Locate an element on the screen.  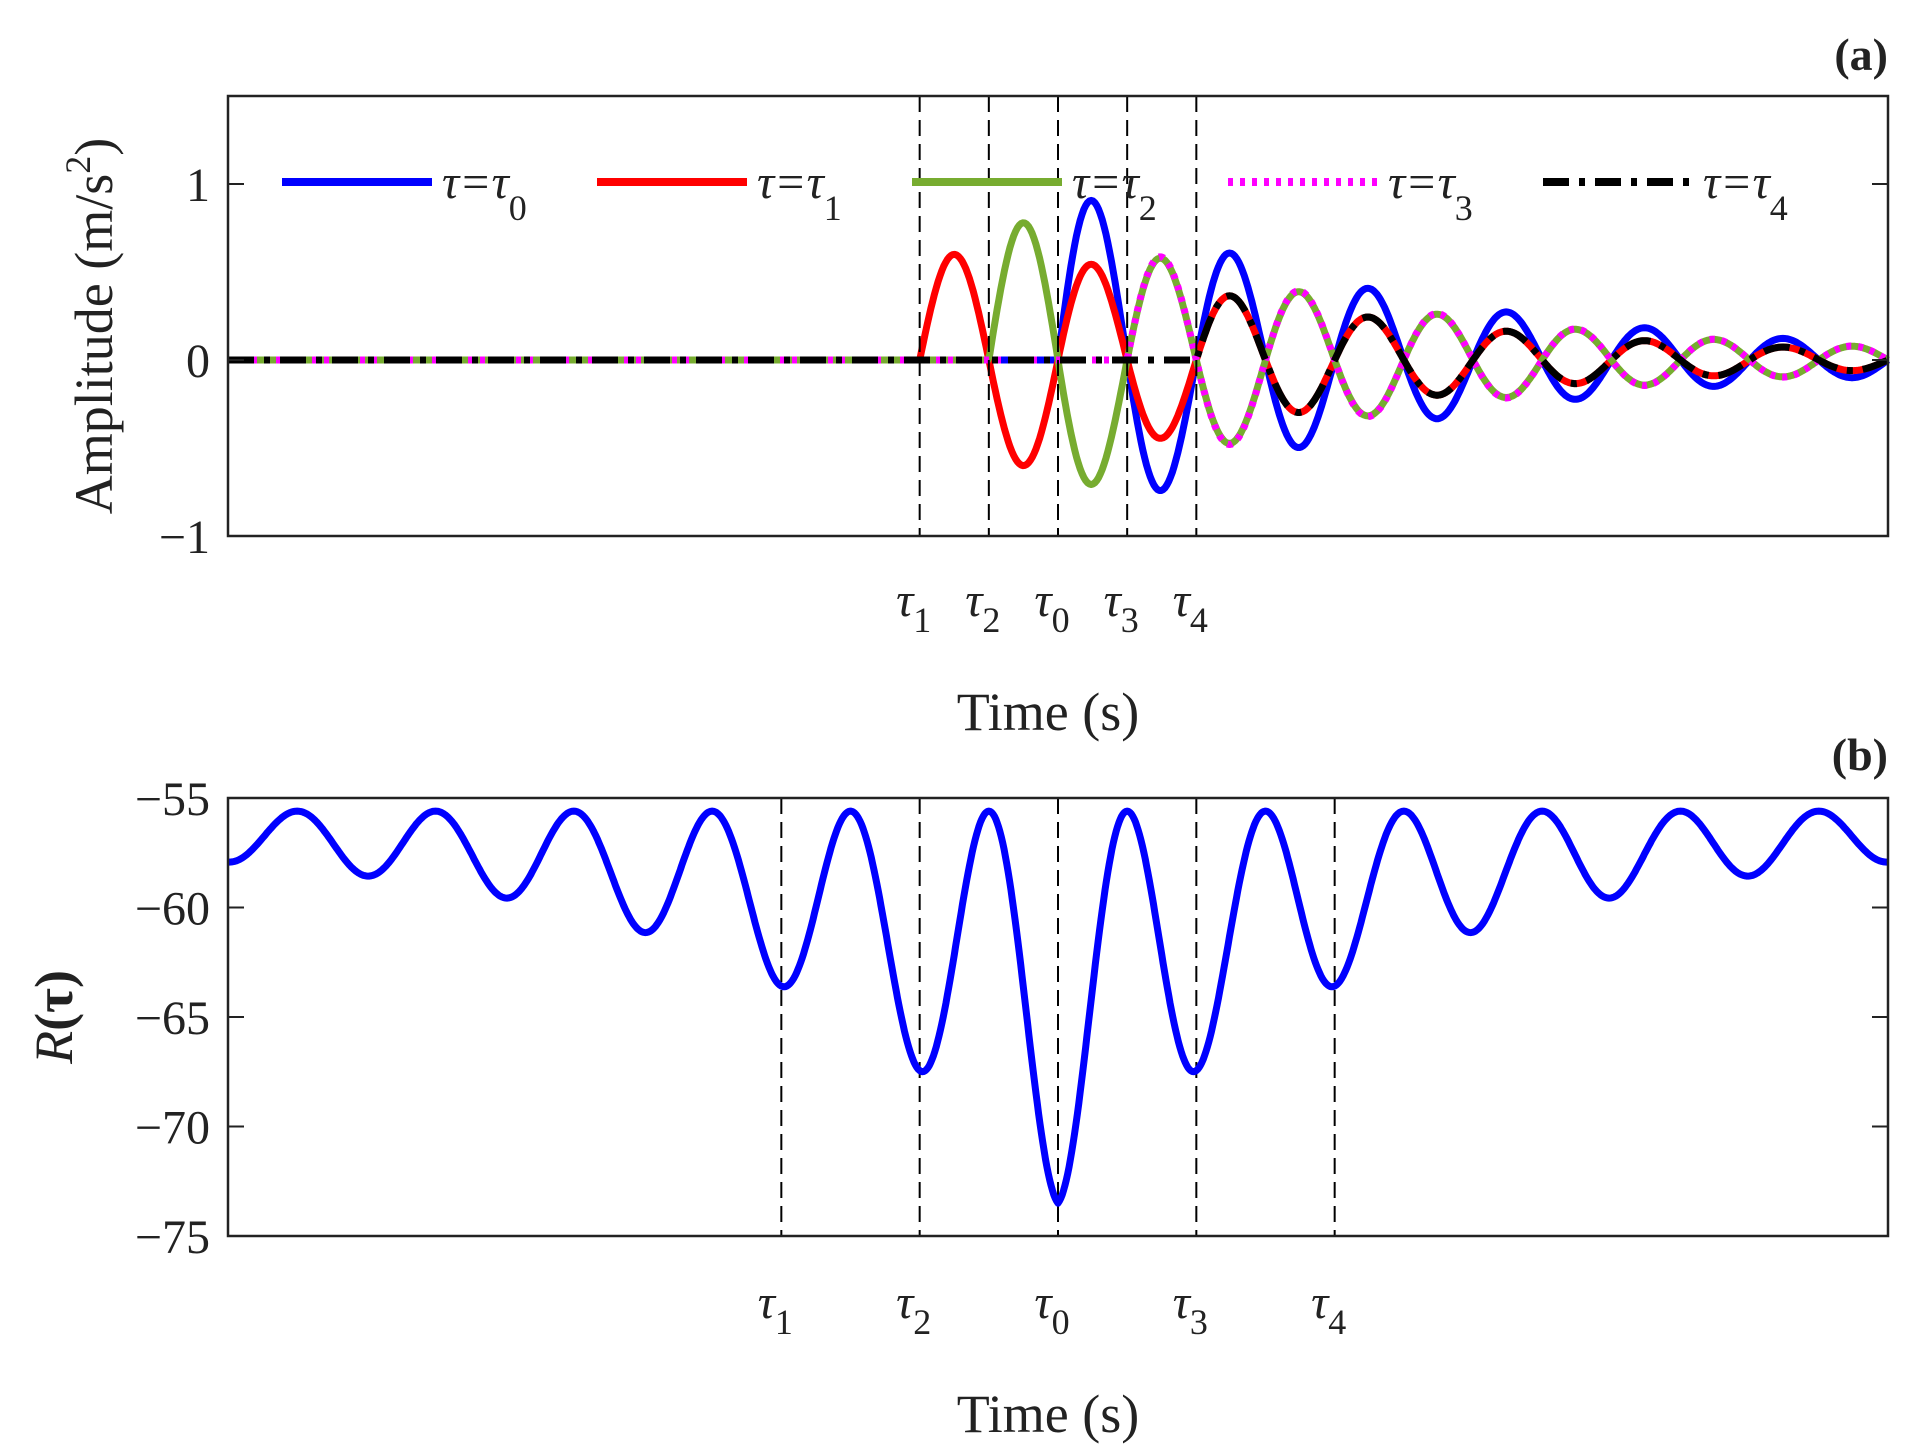
y-tick-label: 1 is located at coordinates (198, 185).